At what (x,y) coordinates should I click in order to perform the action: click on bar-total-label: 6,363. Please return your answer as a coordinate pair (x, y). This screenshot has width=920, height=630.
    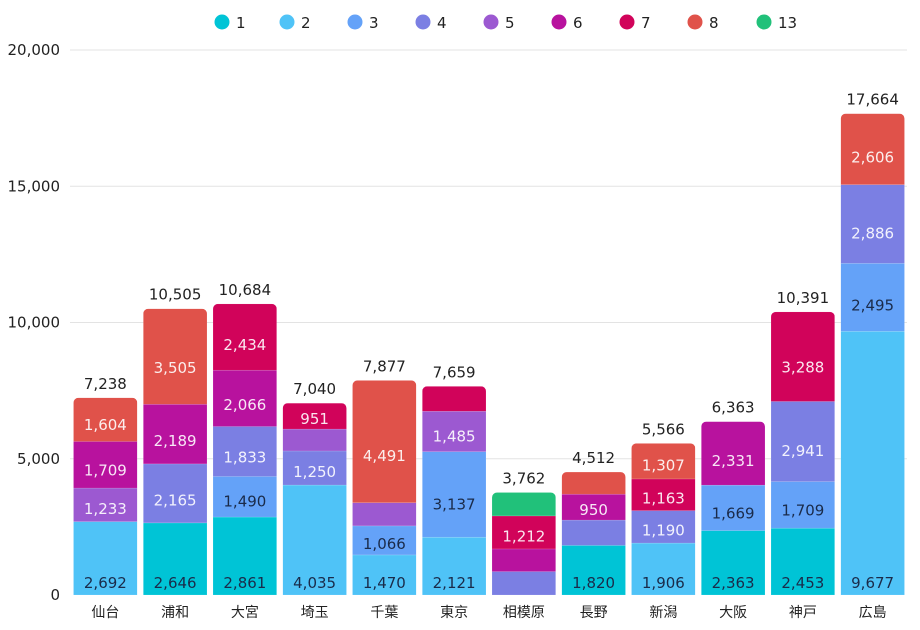
    Looking at the image, I should click on (733, 408).